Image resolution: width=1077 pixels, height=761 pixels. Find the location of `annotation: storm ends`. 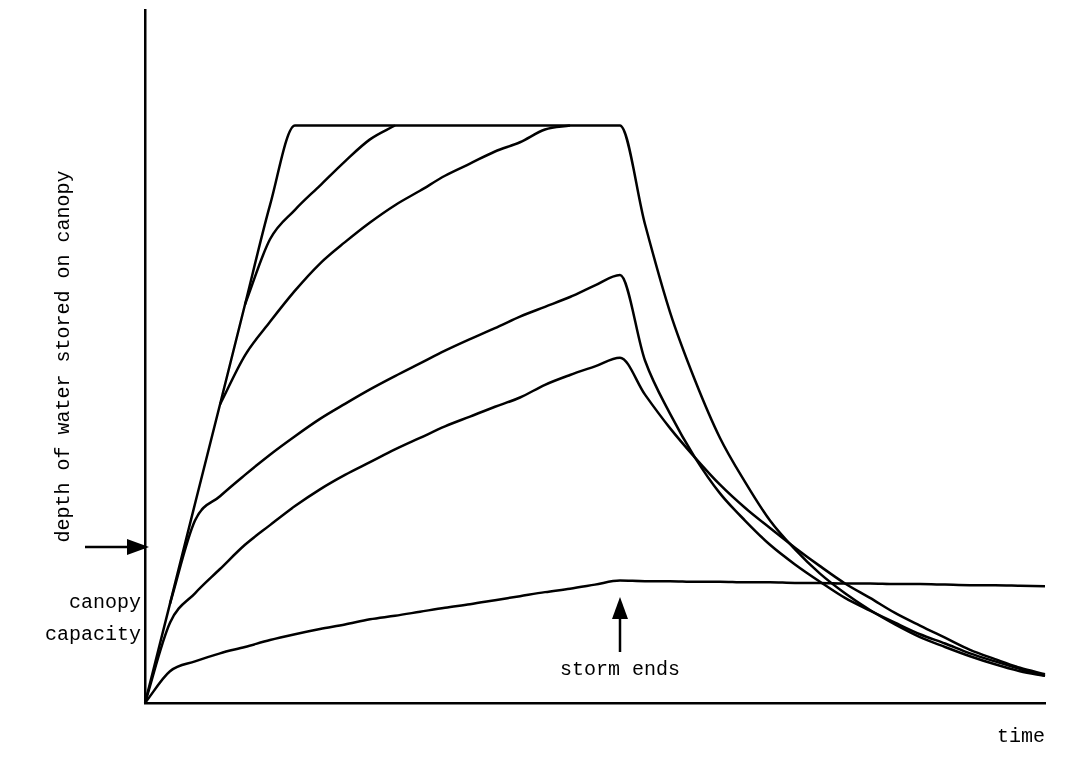

annotation: storm ends is located at coordinates (620, 670).